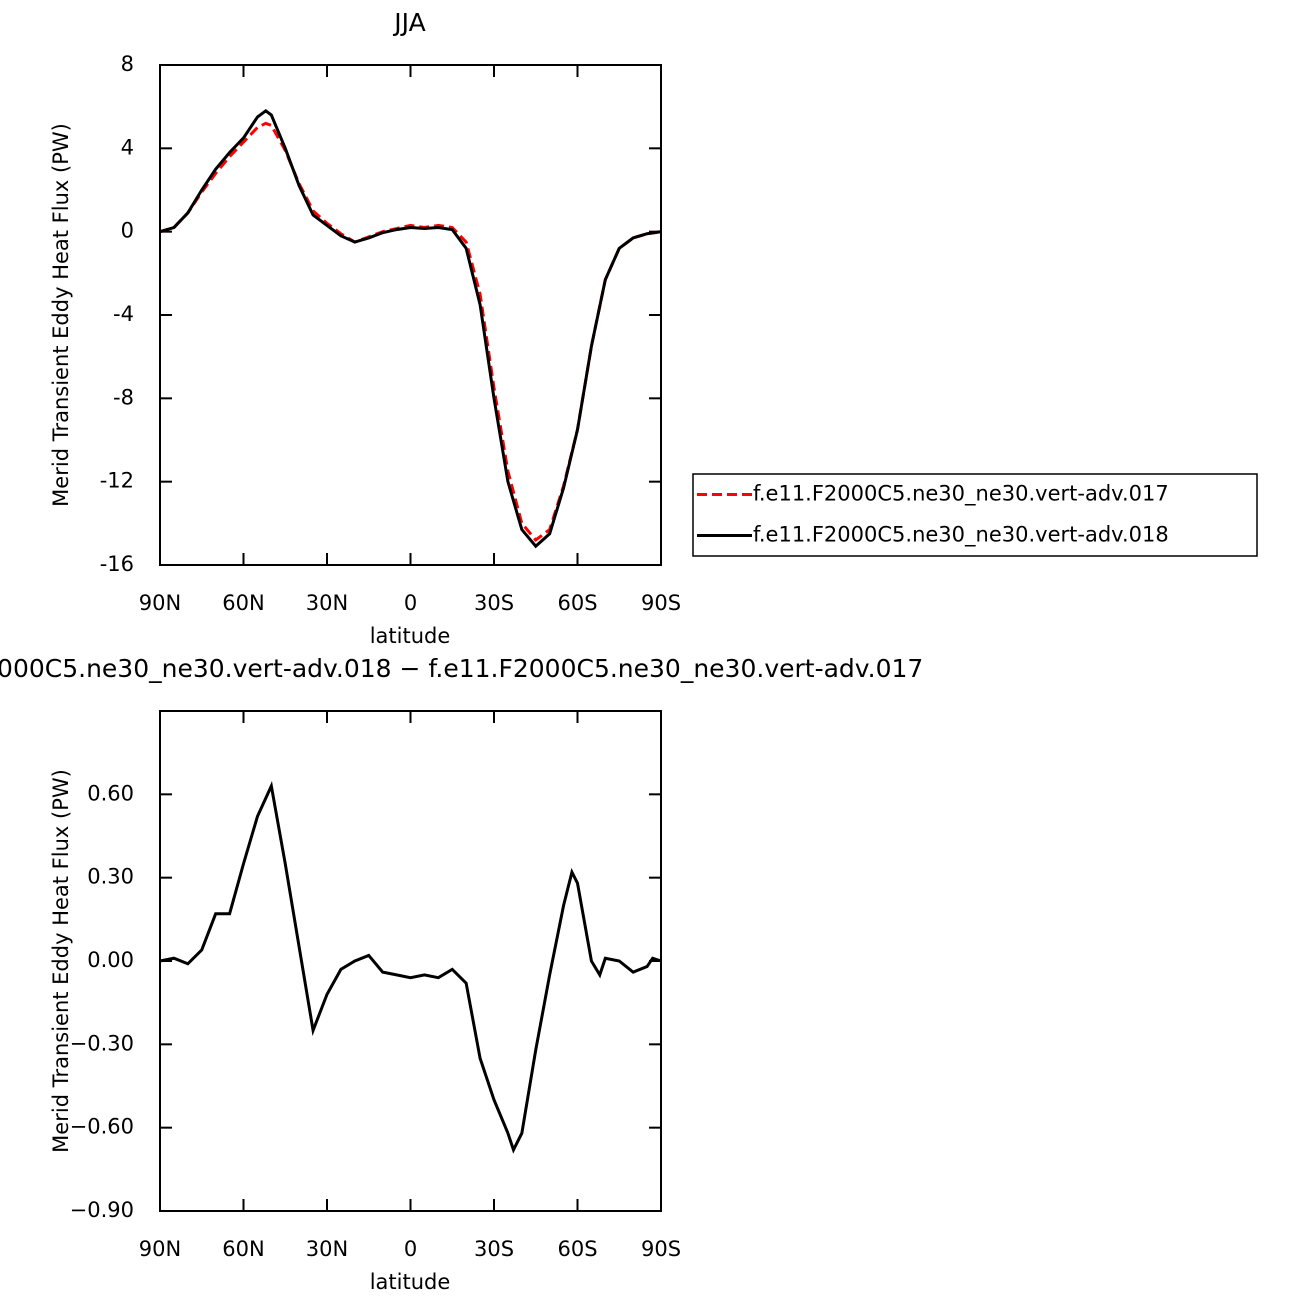  Describe the element at coordinates (102, 1127) in the screenshot. I see `y-tick-label: −0.60` at that location.